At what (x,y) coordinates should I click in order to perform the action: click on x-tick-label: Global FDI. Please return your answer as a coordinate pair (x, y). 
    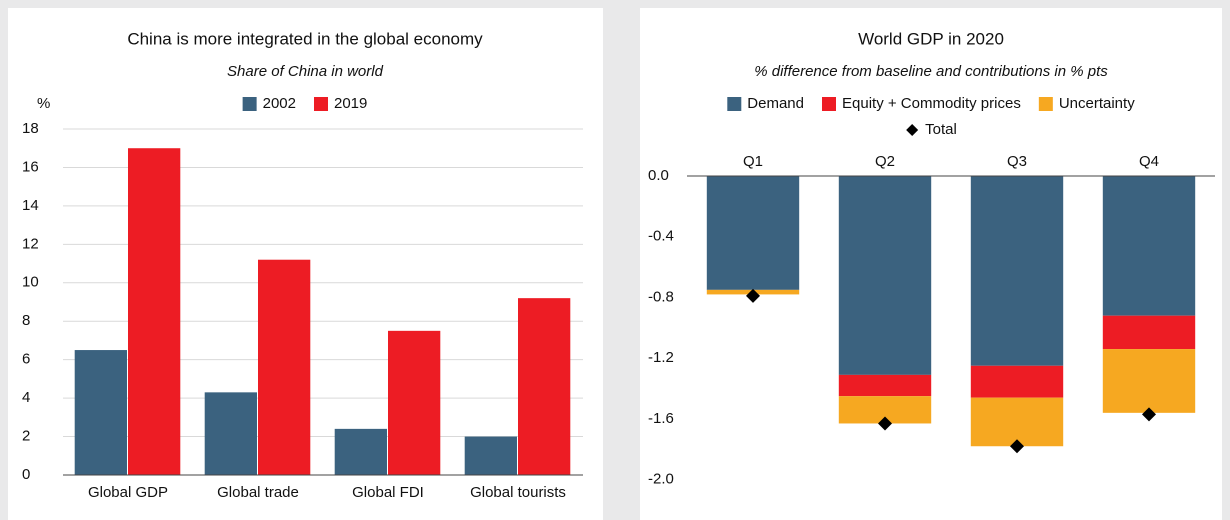
    Looking at the image, I should click on (388, 492).